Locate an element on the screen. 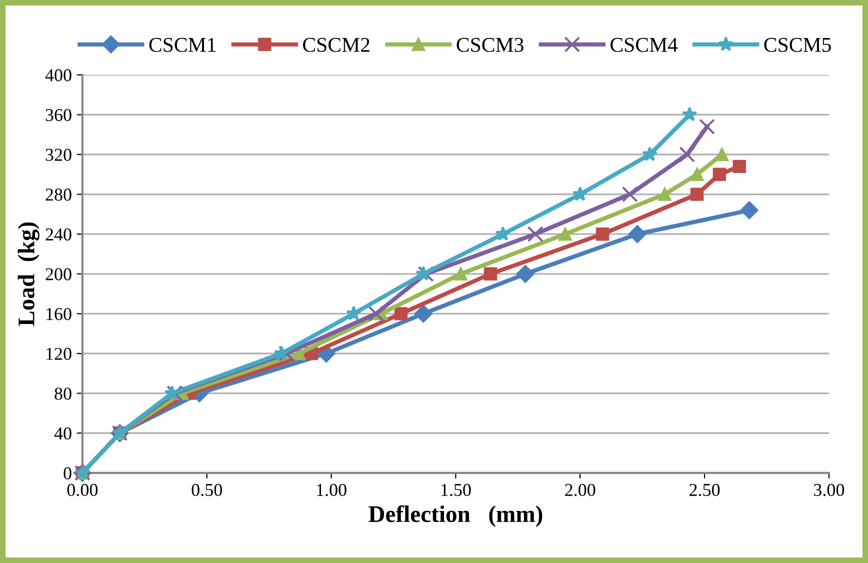 This screenshot has height=563, width=868. x-tick-label: 3.00 is located at coordinates (829, 490).